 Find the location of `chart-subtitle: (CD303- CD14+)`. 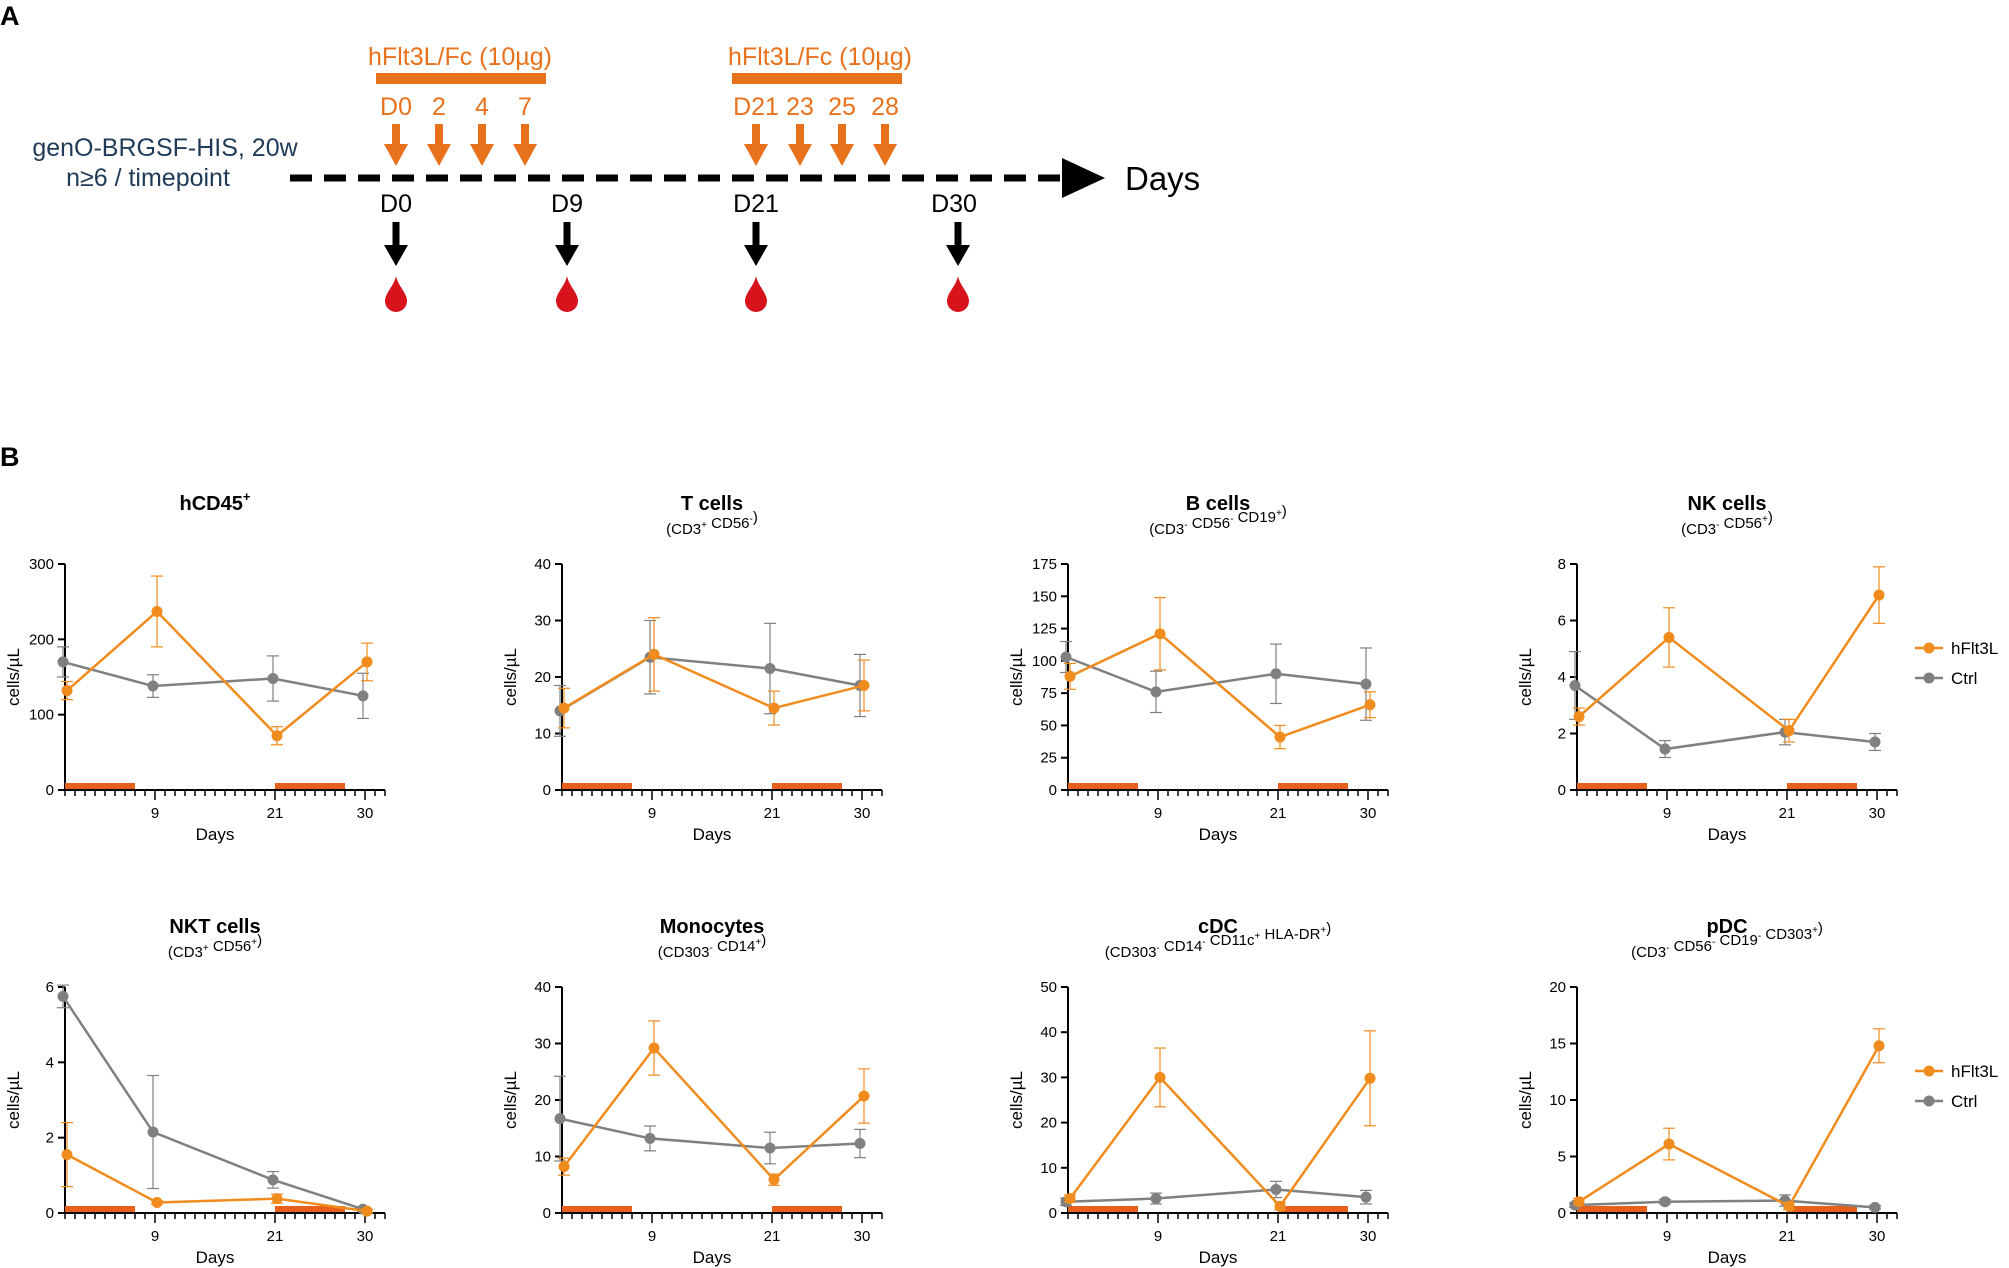

chart-subtitle: (CD303- CD14+) is located at coordinates (712, 946).